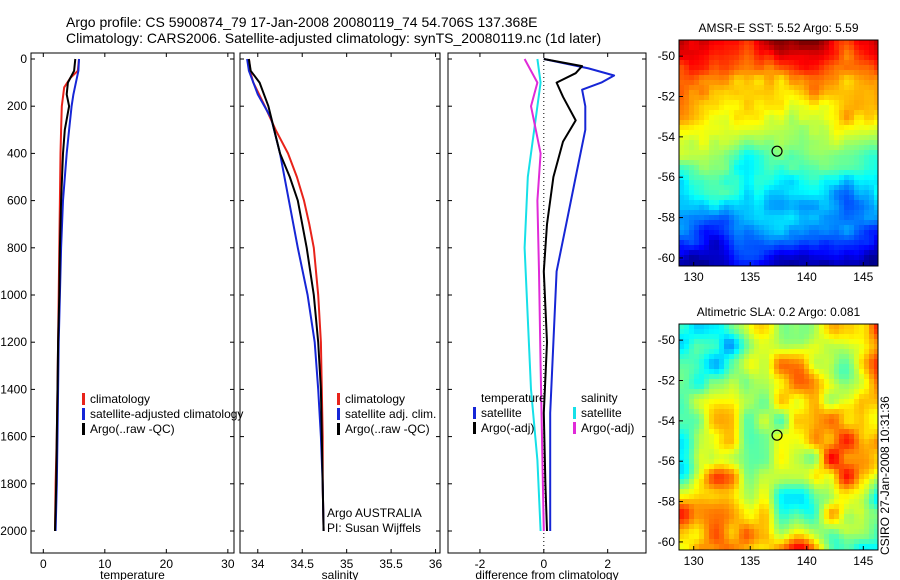 The height and width of the screenshot is (580, 900). Describe the element at coordinates (120, 399) in the screenshot. I see `legend-temp-climatology-label: climatology` at that location.